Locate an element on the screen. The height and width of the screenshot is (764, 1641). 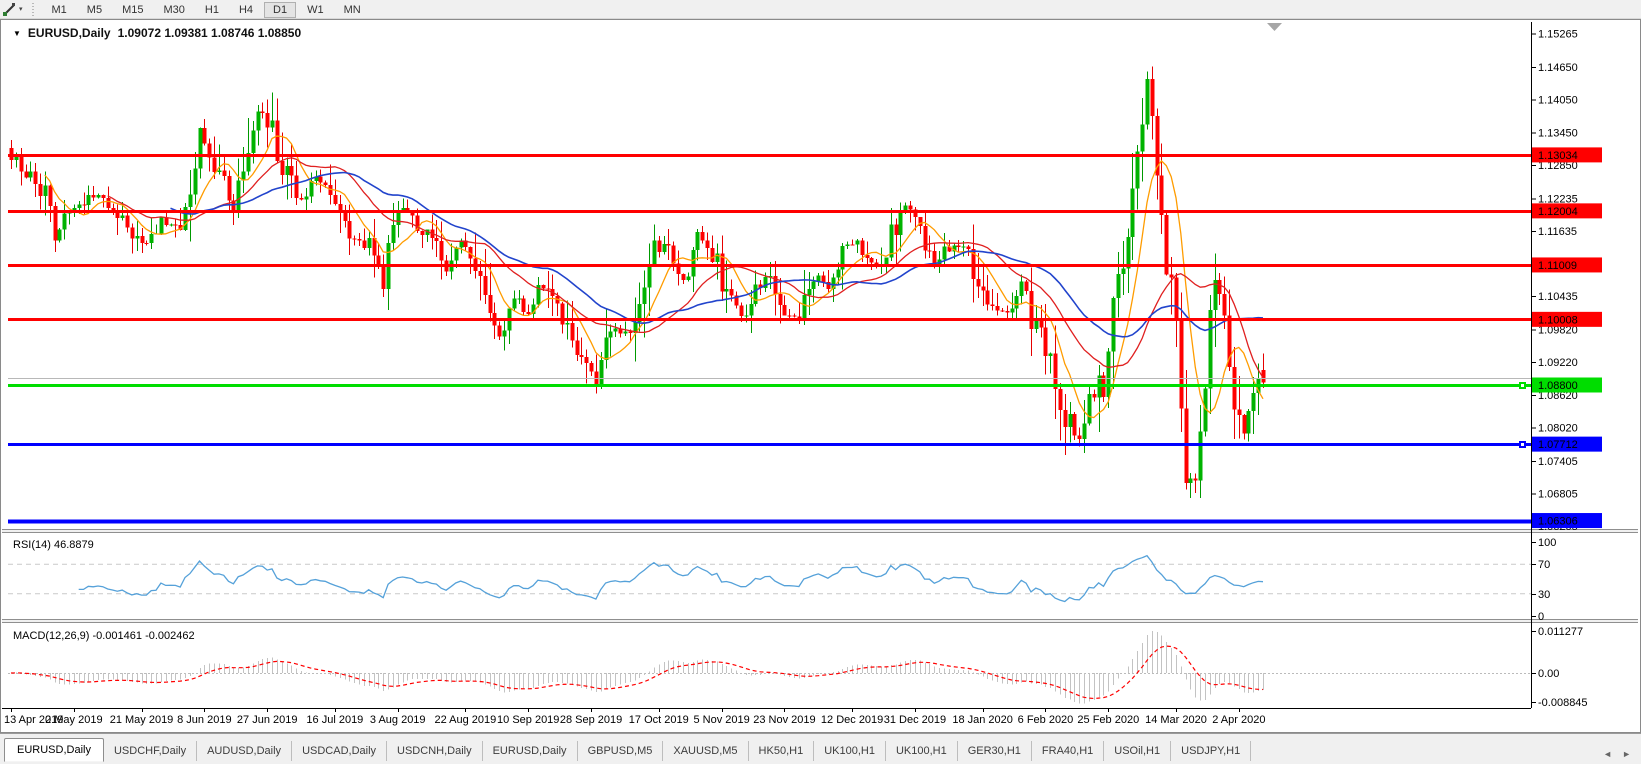
price-tick-label: 1.06805 is located at coordinates (1558, 494).